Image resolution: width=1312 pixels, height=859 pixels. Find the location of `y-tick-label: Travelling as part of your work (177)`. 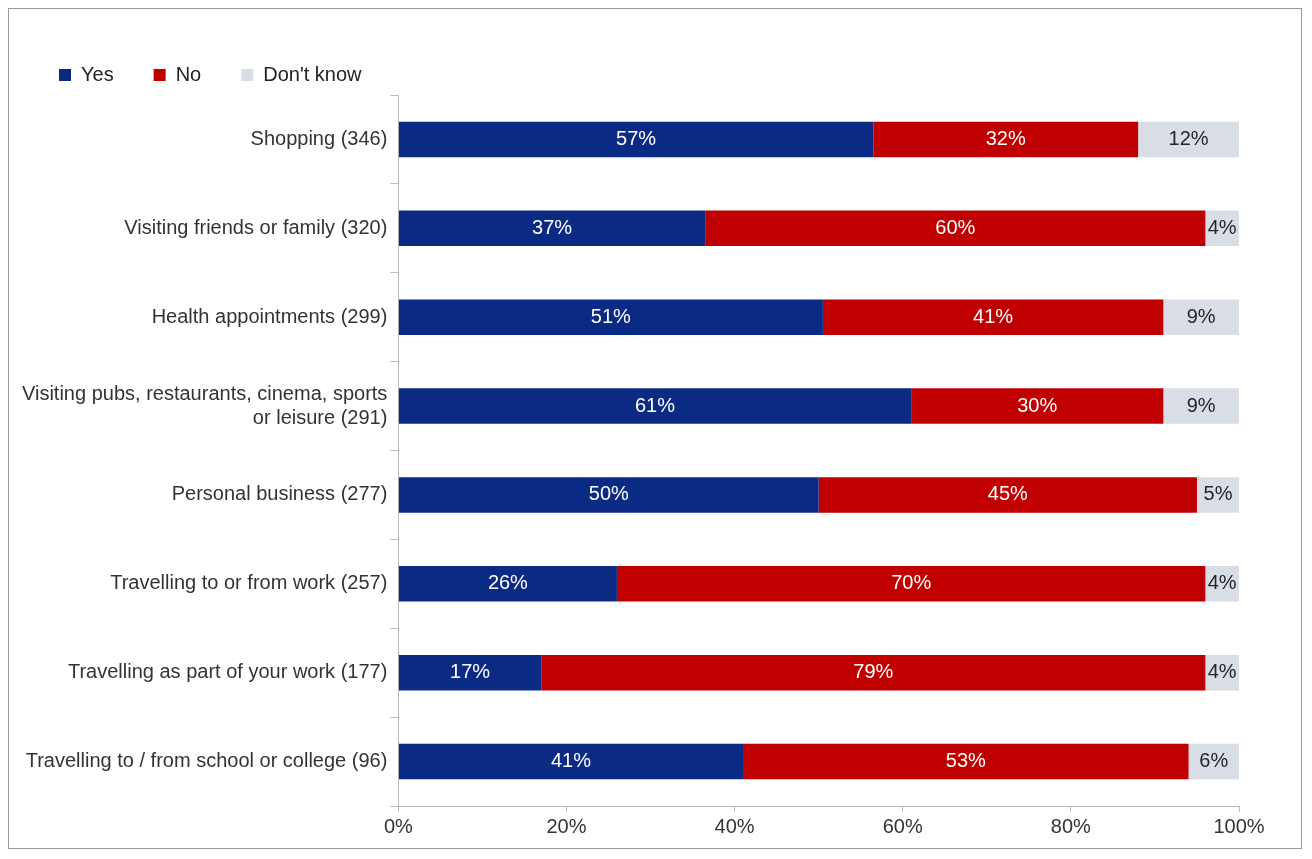

y-tick-label: Travelling as part of your work (177) is located at coordinates (227, 671).